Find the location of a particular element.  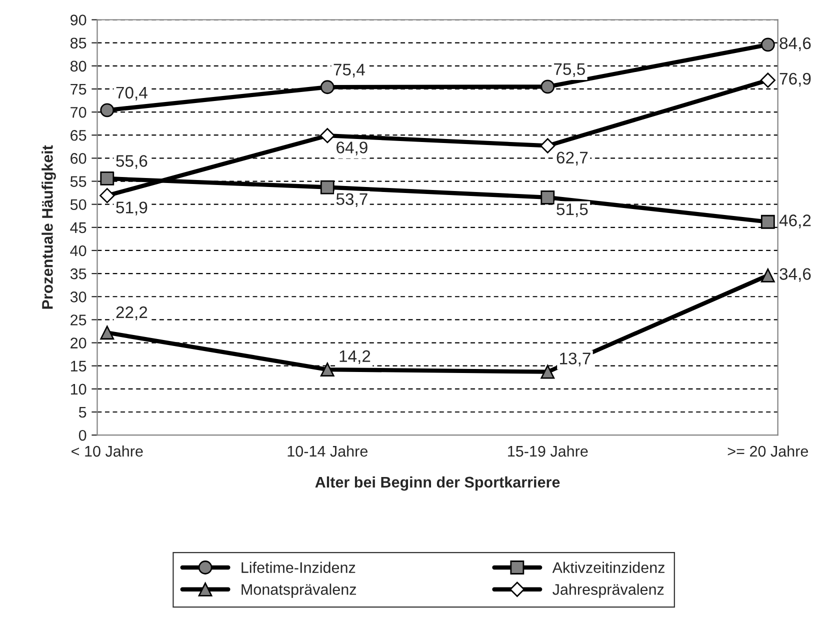

x-tick-label: 10-14 Jahre is located at coordinates (328, 451).